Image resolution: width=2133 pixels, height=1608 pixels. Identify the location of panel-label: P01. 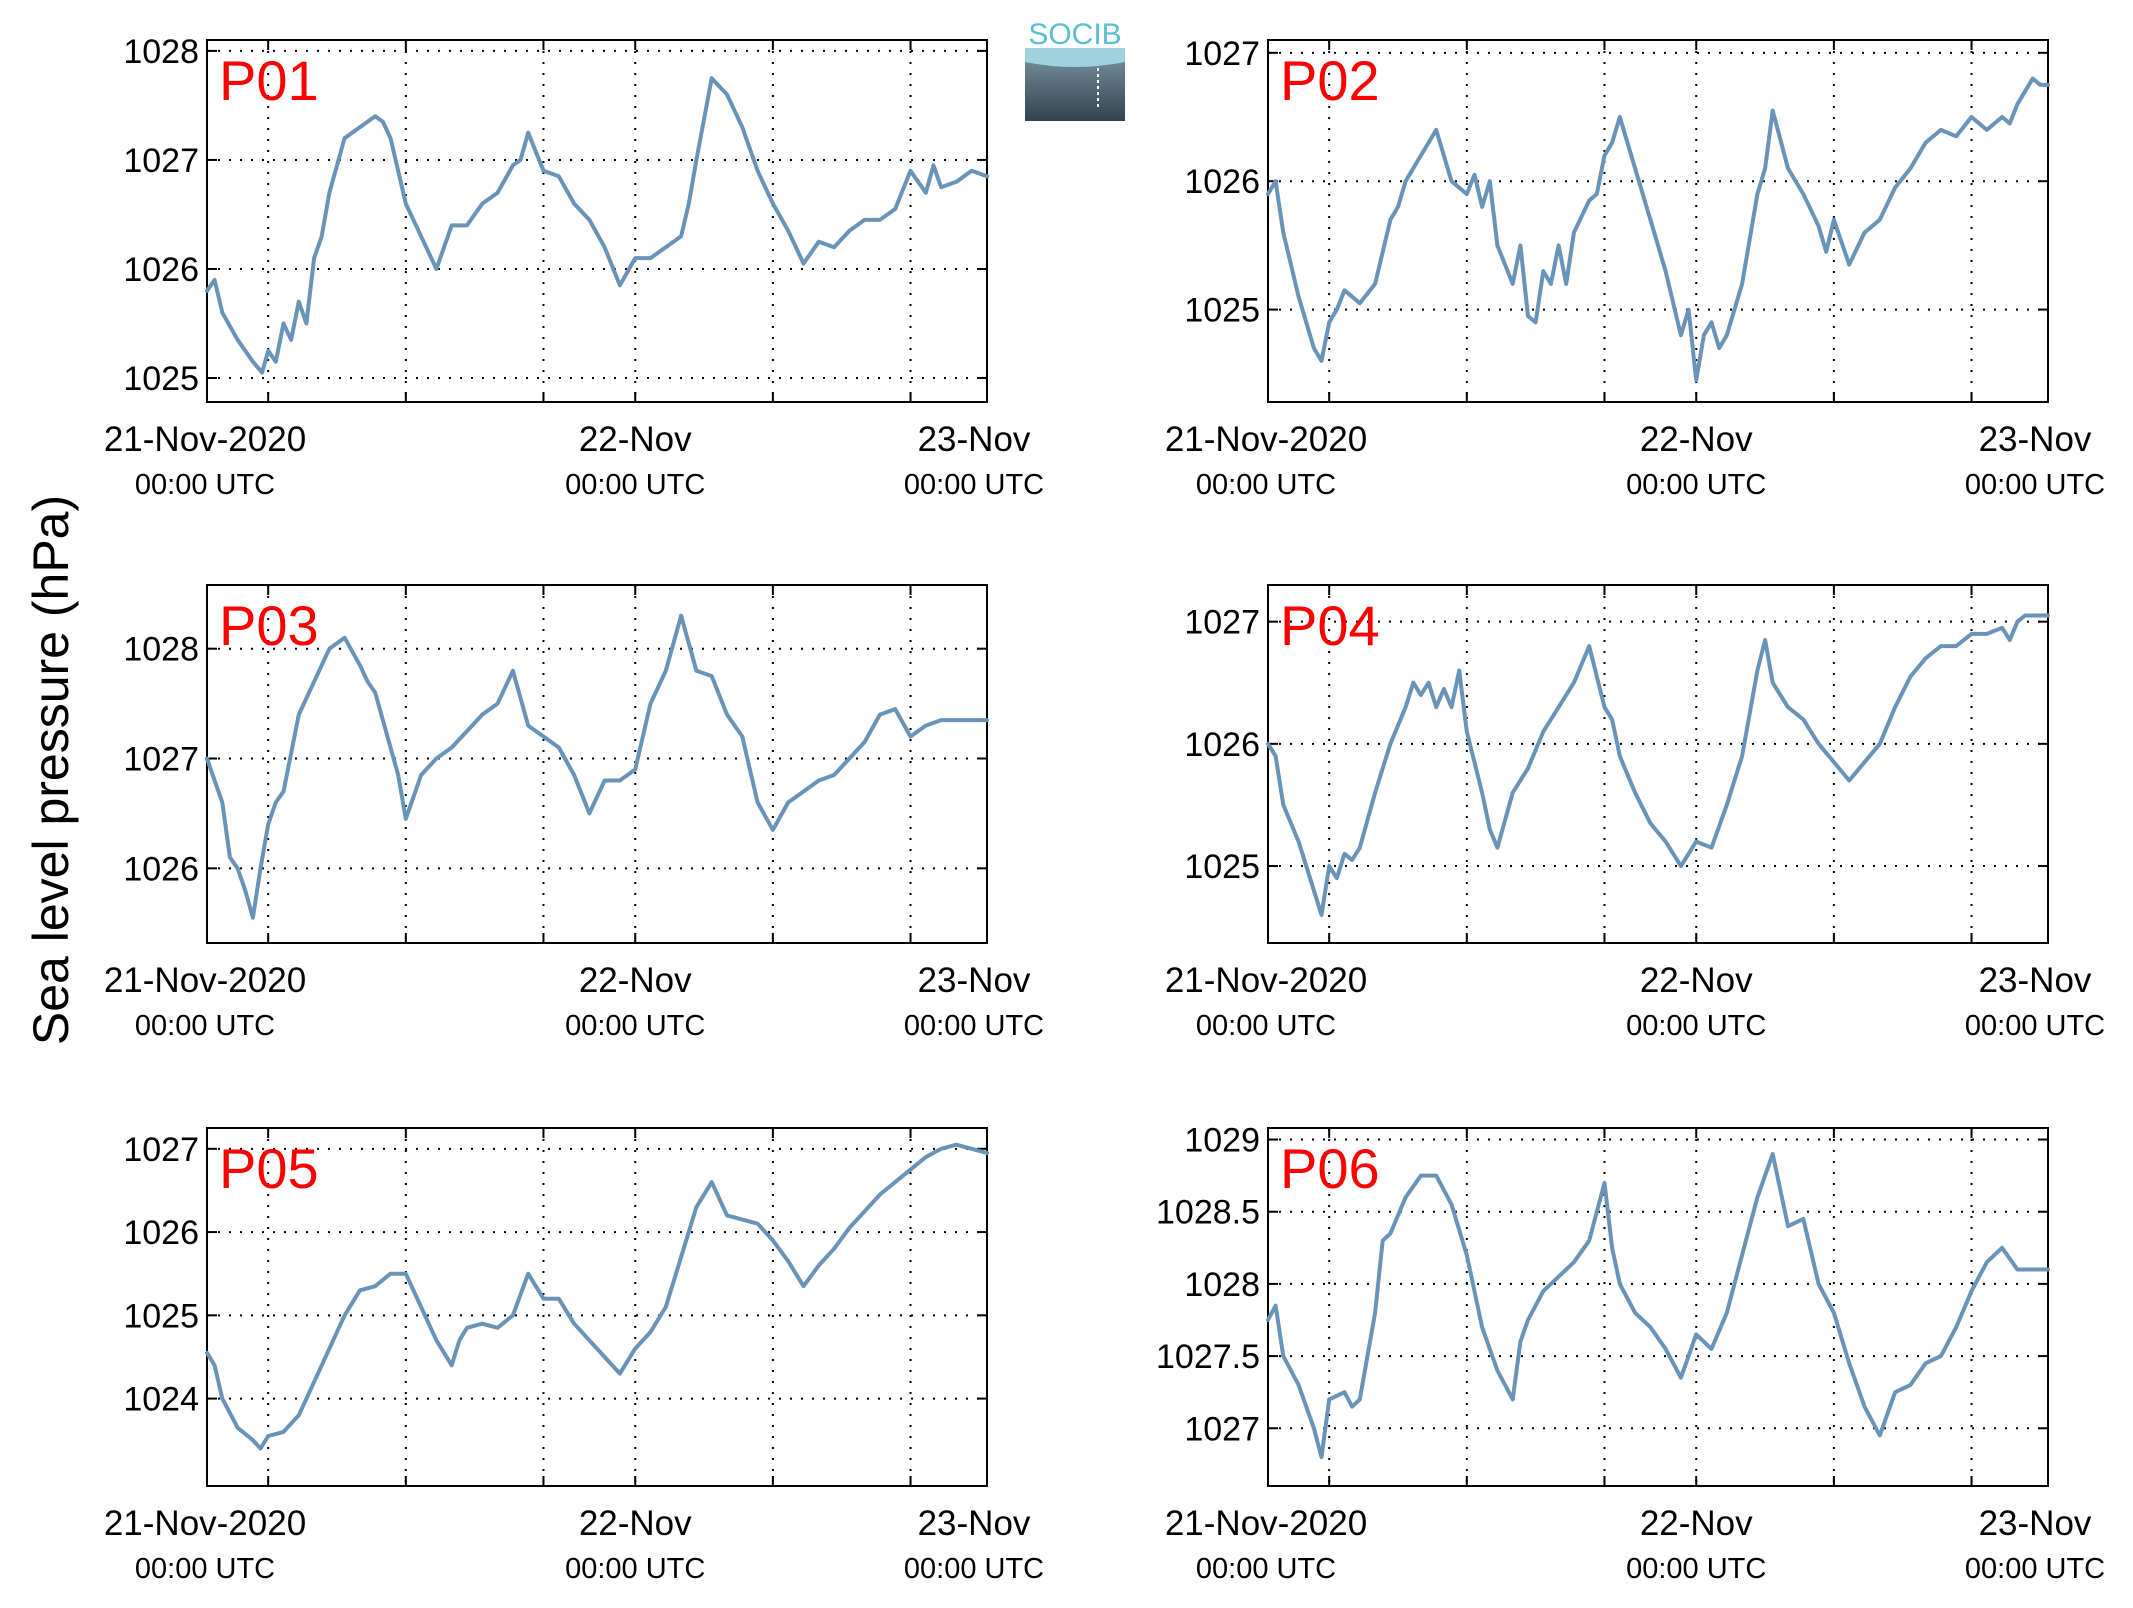
(269, 80).